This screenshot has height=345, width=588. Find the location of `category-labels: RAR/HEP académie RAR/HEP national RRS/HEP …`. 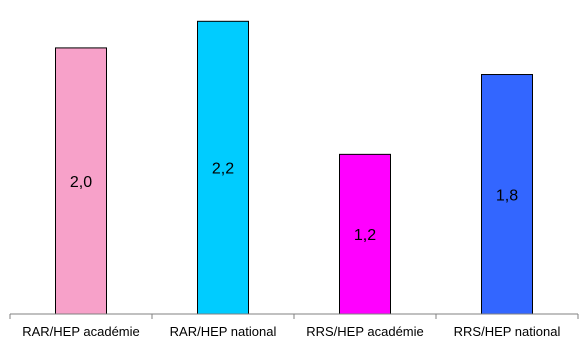

category-labels: RAR/HEP académie RAR/HEP national RRS/HEP … is located at coordinates (291, 331).